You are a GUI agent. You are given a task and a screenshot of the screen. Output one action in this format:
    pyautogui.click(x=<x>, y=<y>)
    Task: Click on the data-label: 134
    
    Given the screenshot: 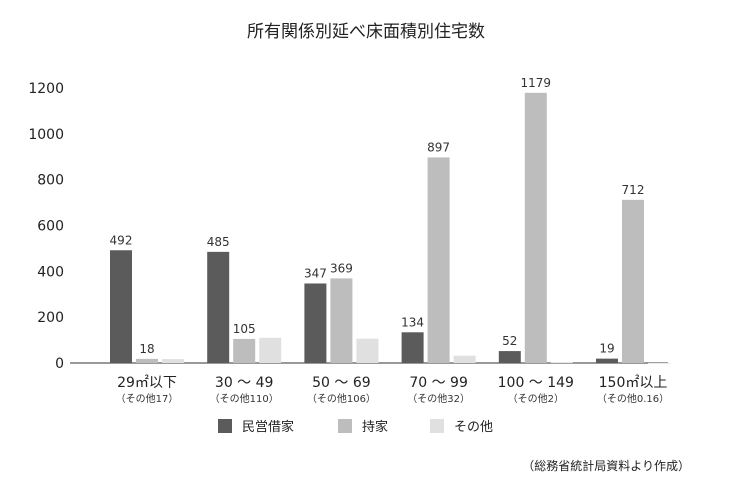 What is the action you would take?
    pyautogui.click(x=412, y=322)
    